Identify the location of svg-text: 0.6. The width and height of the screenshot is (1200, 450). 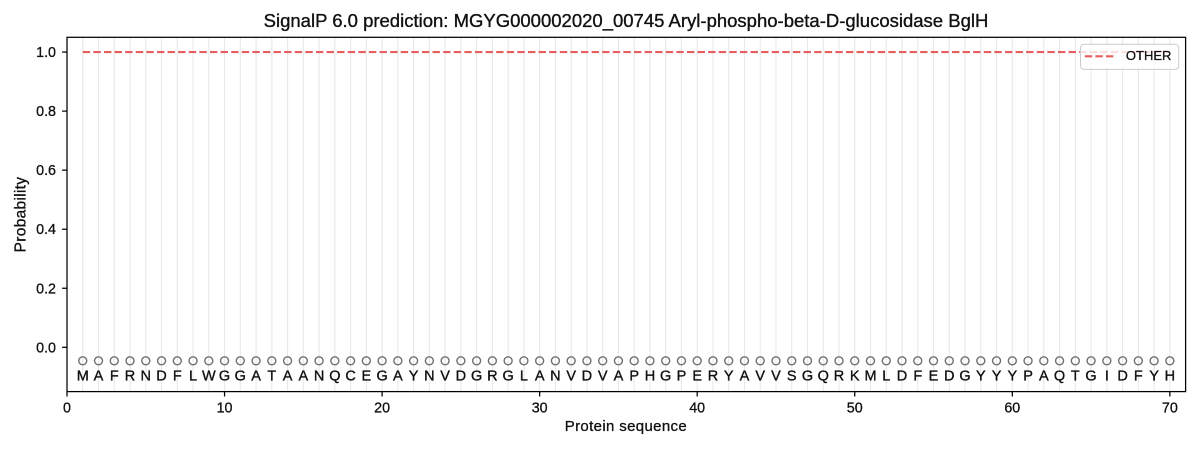
(46, 171).